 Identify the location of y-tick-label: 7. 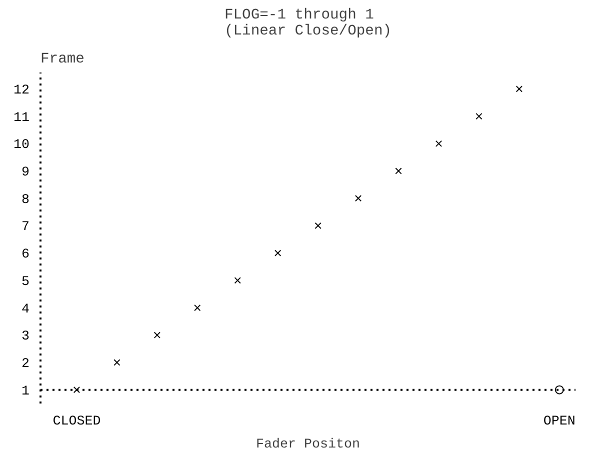
(26, 228).